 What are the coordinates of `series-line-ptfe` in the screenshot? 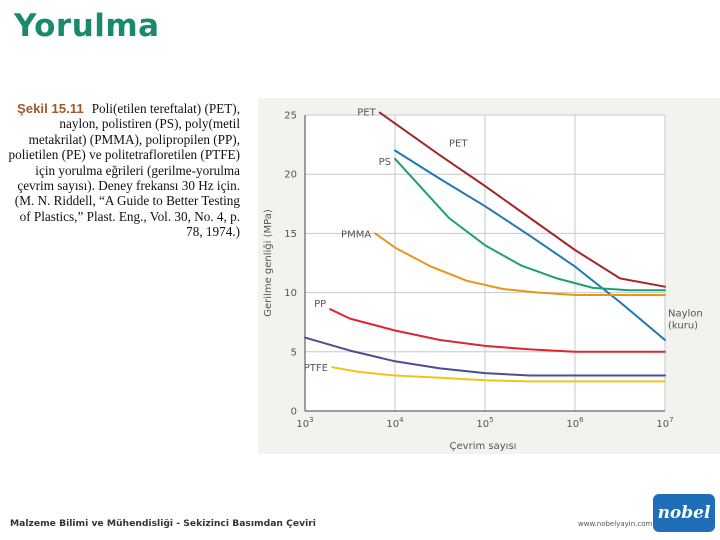 It's located at (498, 374).